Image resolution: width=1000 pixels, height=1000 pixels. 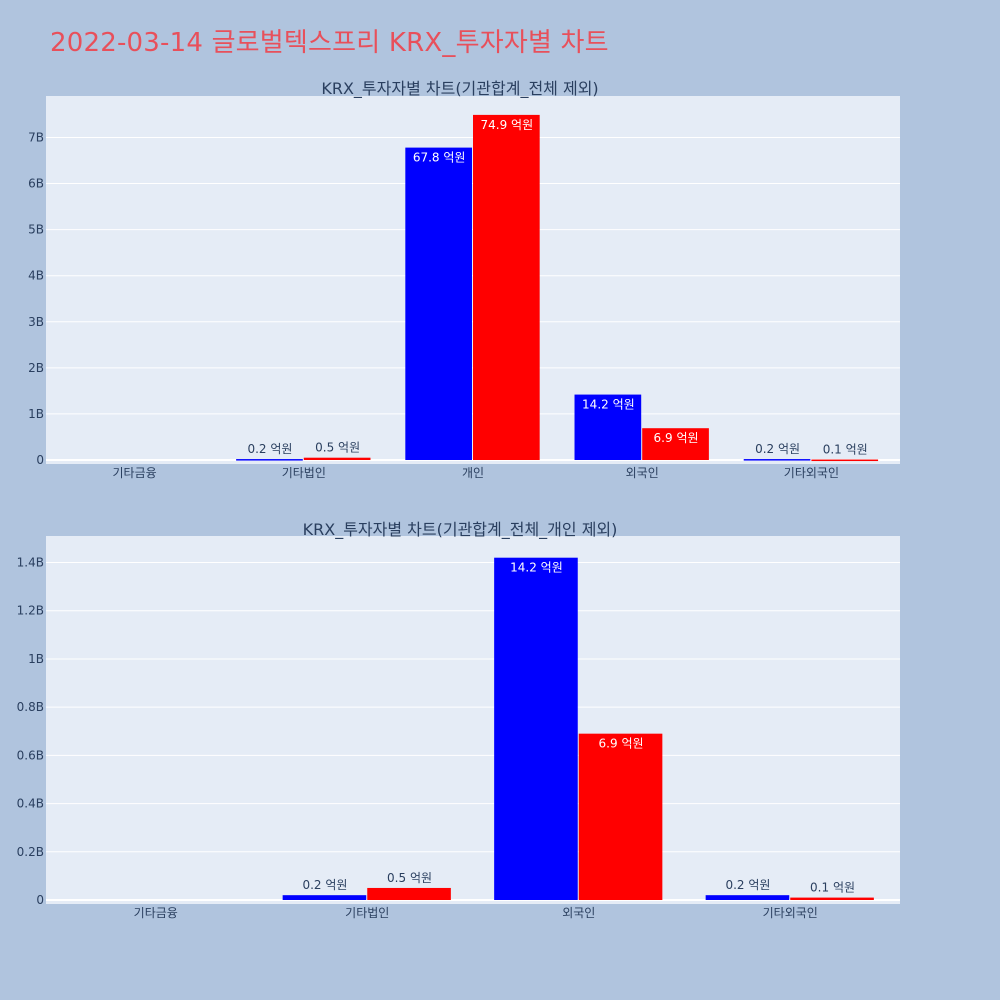 I want to click on data-label: 67.8 억원, so click(x=439, y=158).